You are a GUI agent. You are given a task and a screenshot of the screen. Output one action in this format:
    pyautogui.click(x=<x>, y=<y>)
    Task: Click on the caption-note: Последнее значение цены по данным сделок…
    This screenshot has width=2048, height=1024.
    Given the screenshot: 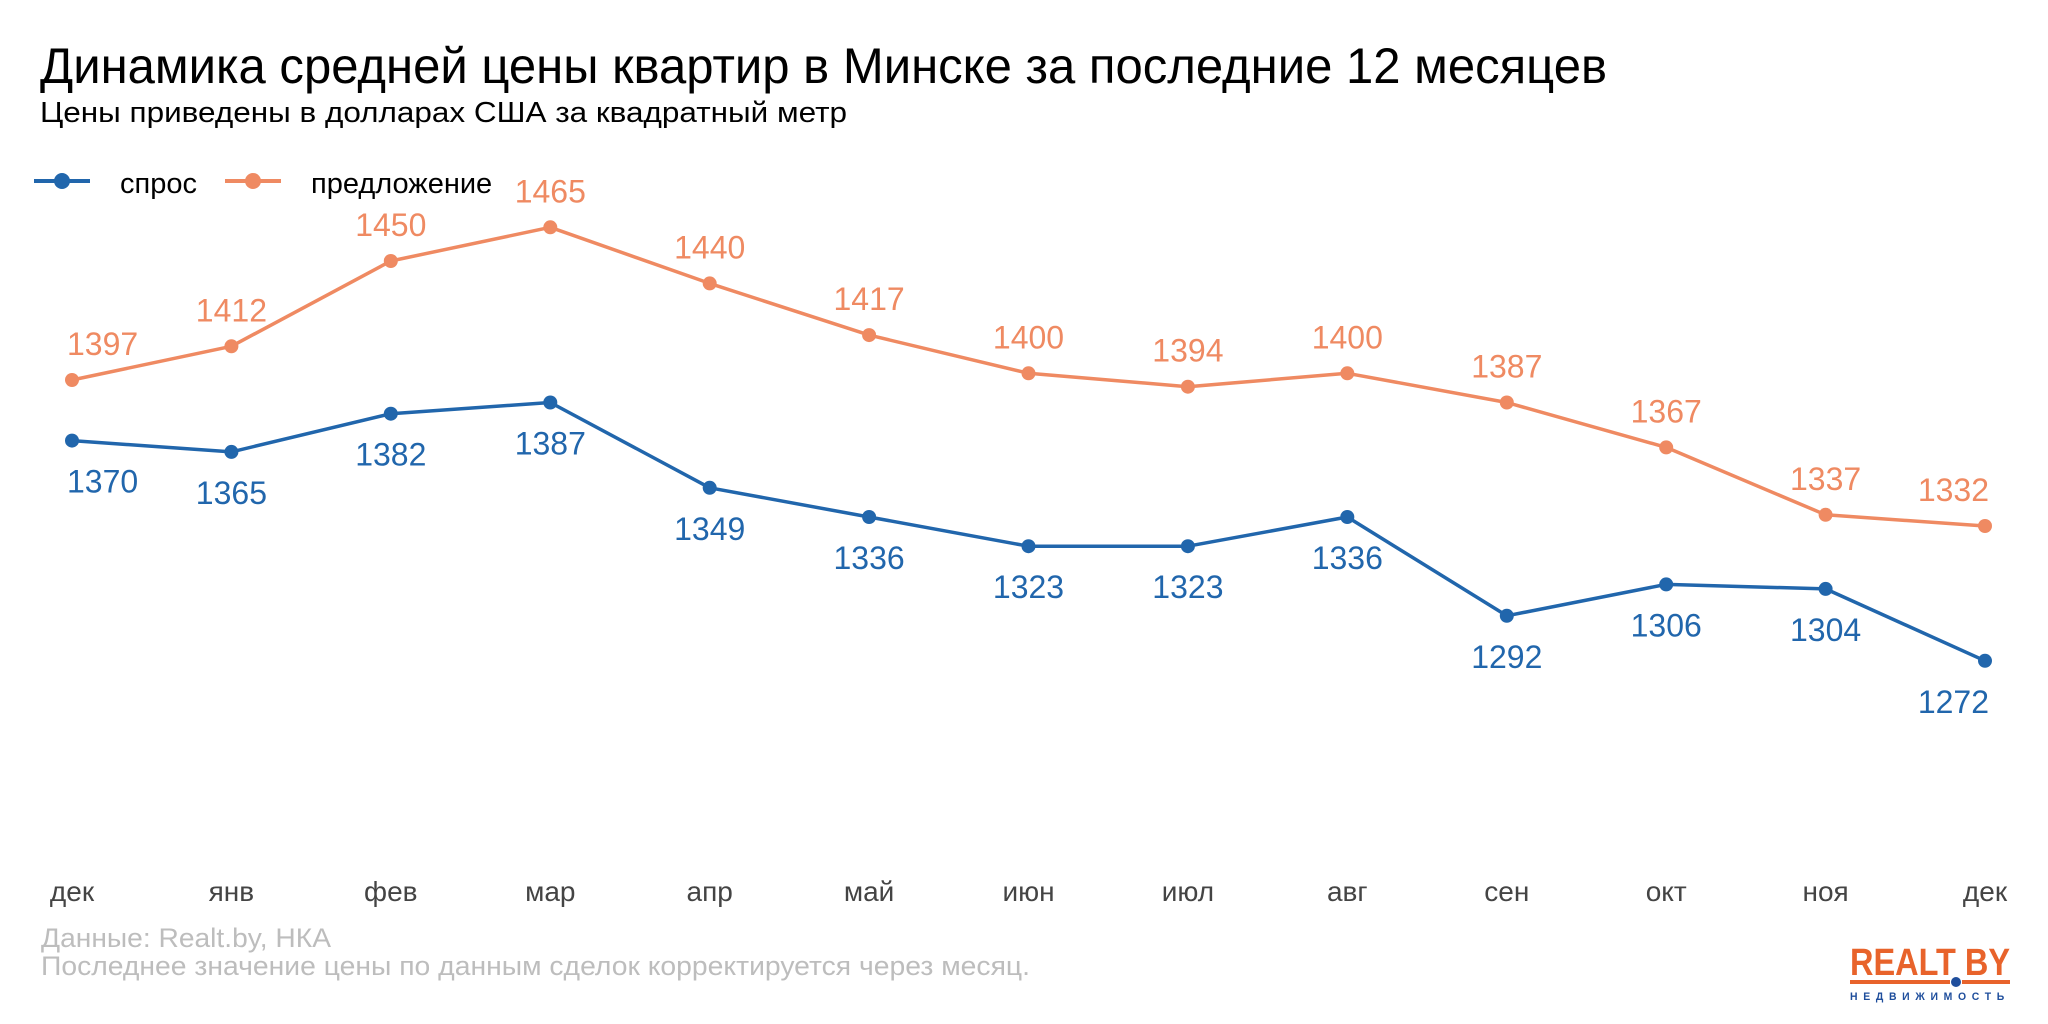 What is the action you would take?
    pyautogui.click(x=535, y=966)
    